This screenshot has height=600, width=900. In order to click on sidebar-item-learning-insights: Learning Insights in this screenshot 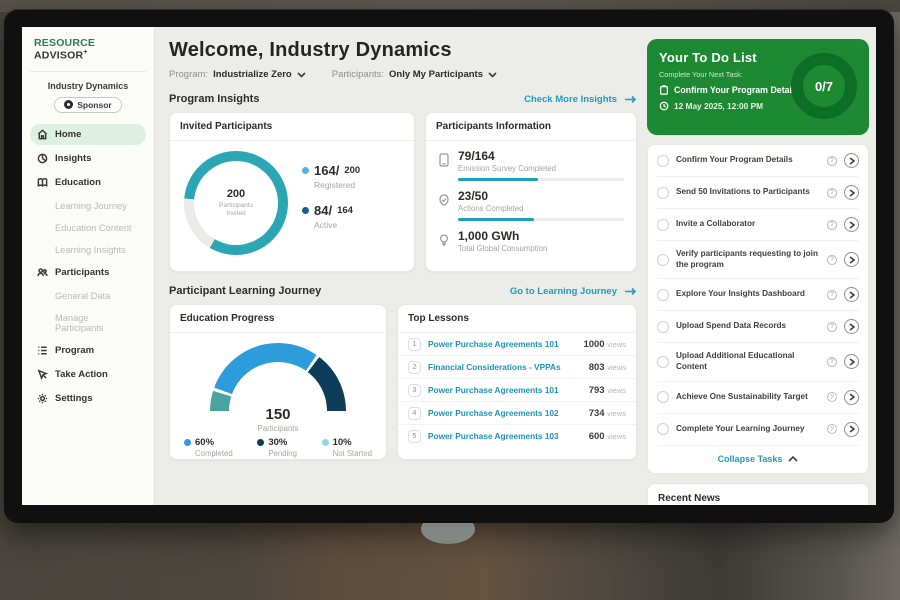, I will do `click(90, 250)`.